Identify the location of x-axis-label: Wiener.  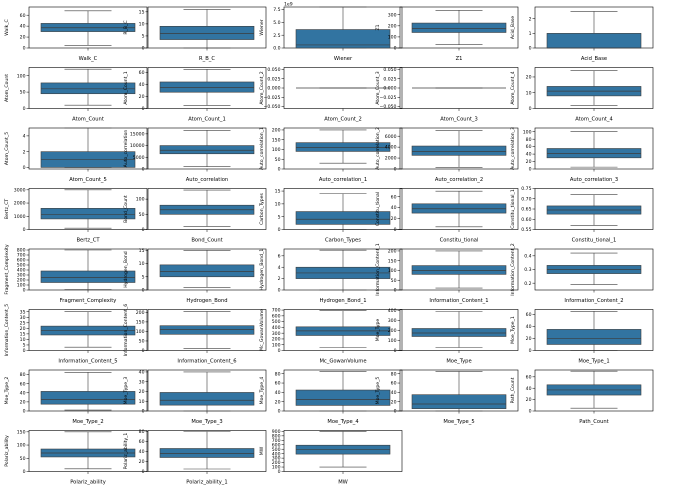
(343, 59).